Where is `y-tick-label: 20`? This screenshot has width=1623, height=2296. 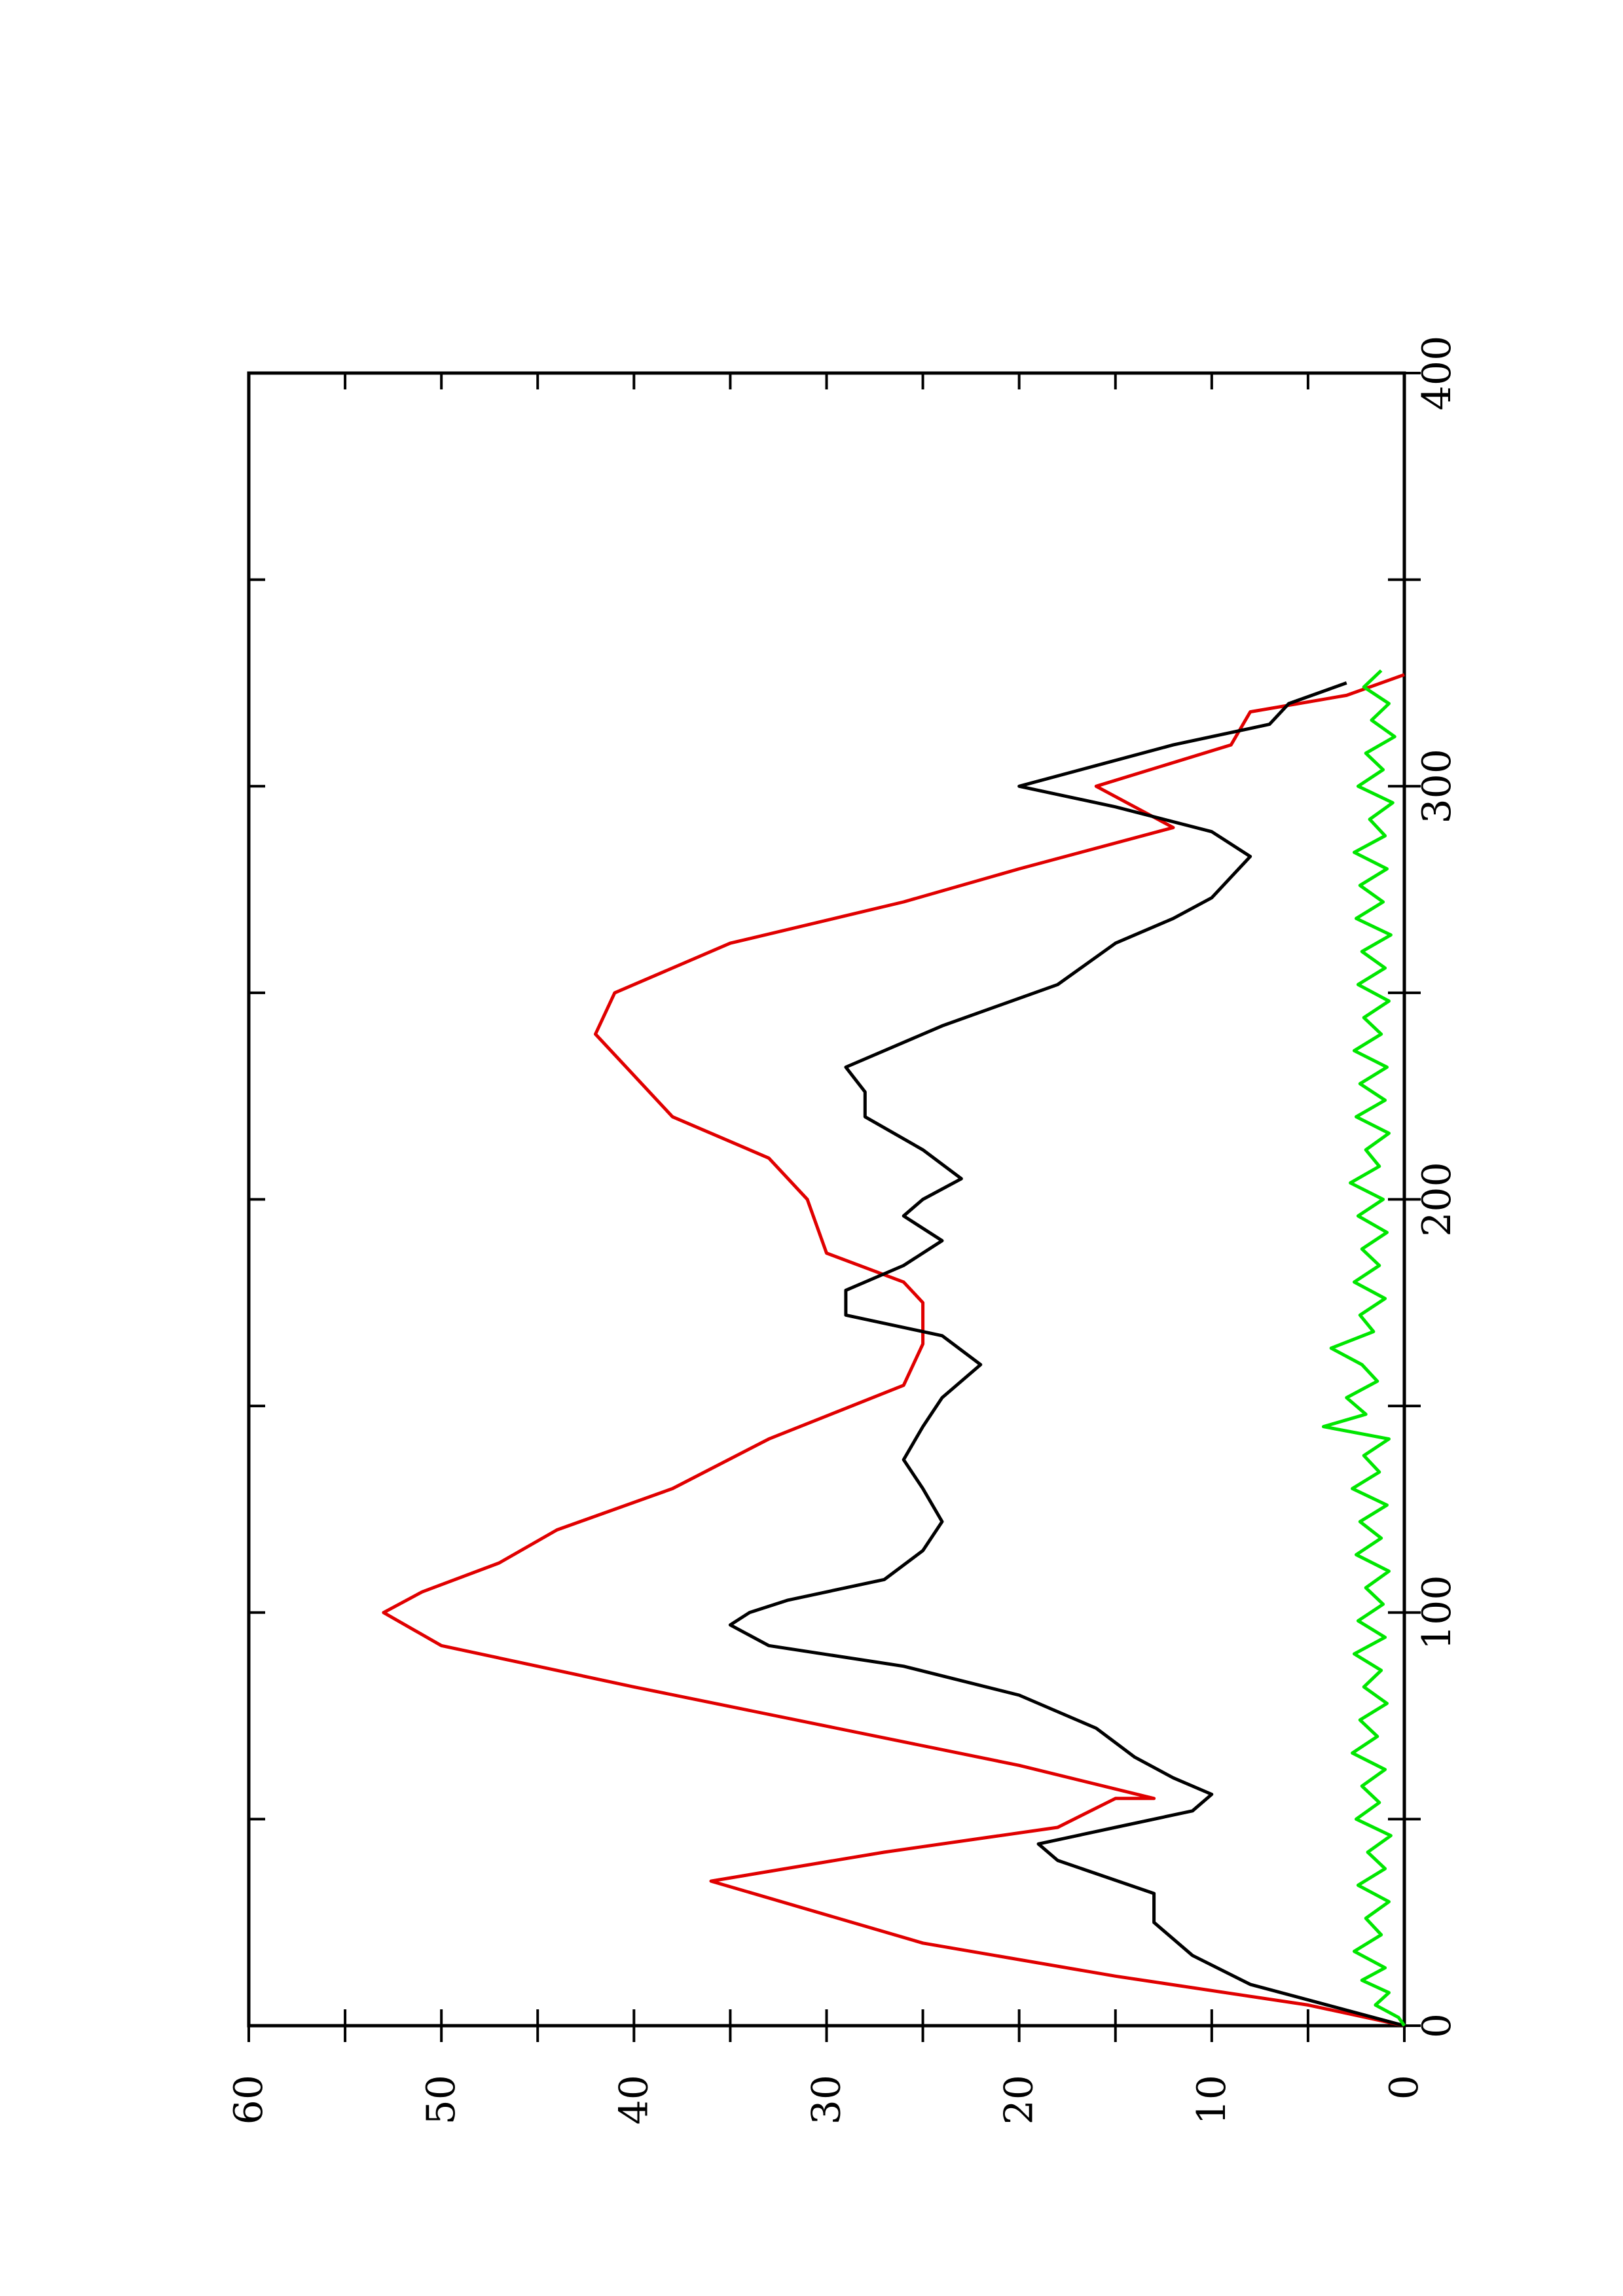
y-tick-label: 20 is located at coordinates (1019, 2100).